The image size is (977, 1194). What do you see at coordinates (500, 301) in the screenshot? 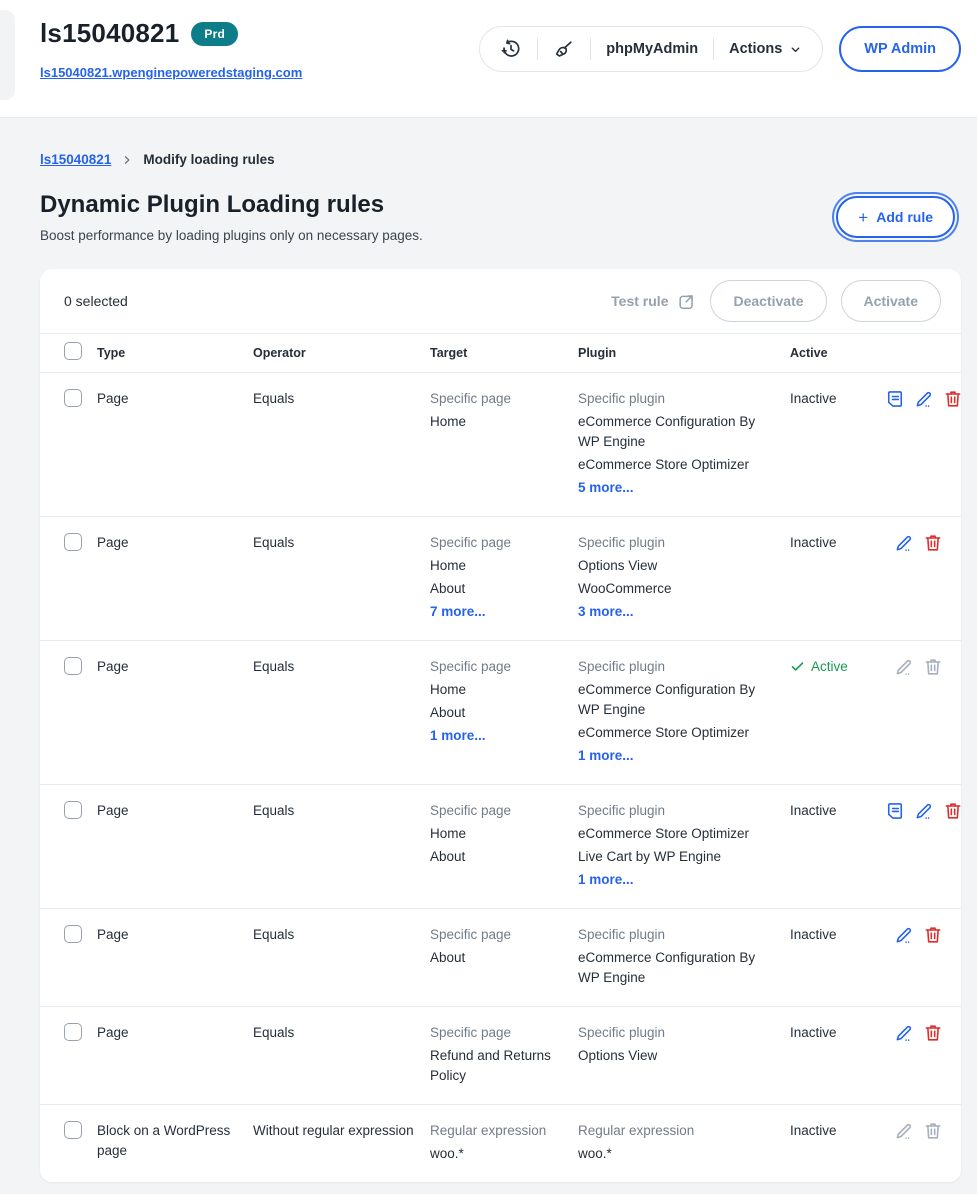
I see `rules-toolbar: 0 selected Test rule Deactivate Activate` at bounding box center [500, 301].